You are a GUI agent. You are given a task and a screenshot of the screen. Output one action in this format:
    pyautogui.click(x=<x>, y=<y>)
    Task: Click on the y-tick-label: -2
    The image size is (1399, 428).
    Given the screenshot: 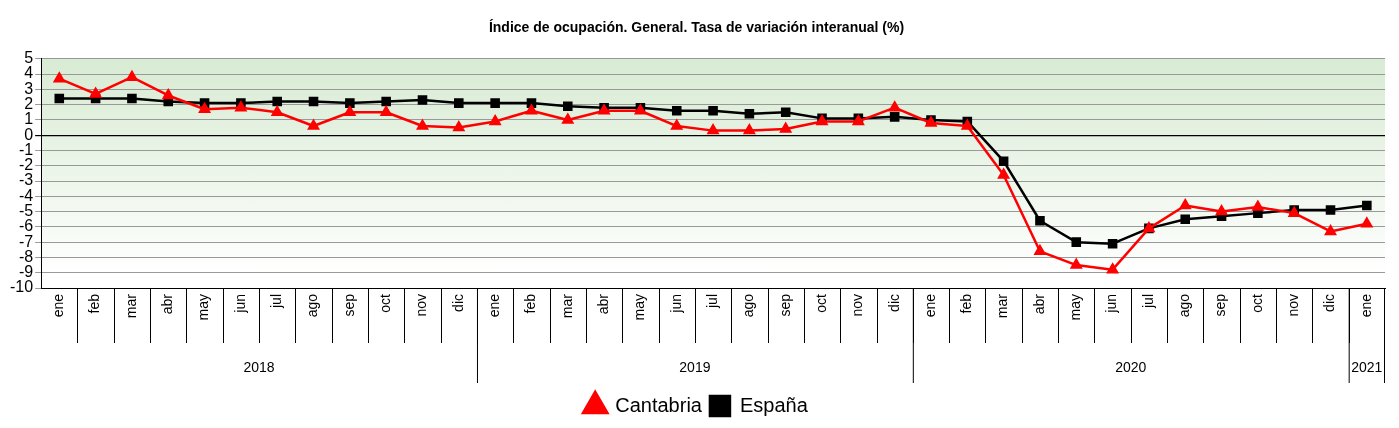 What is the action you would take?
    pyautogui.click(x=26, y=165)
    